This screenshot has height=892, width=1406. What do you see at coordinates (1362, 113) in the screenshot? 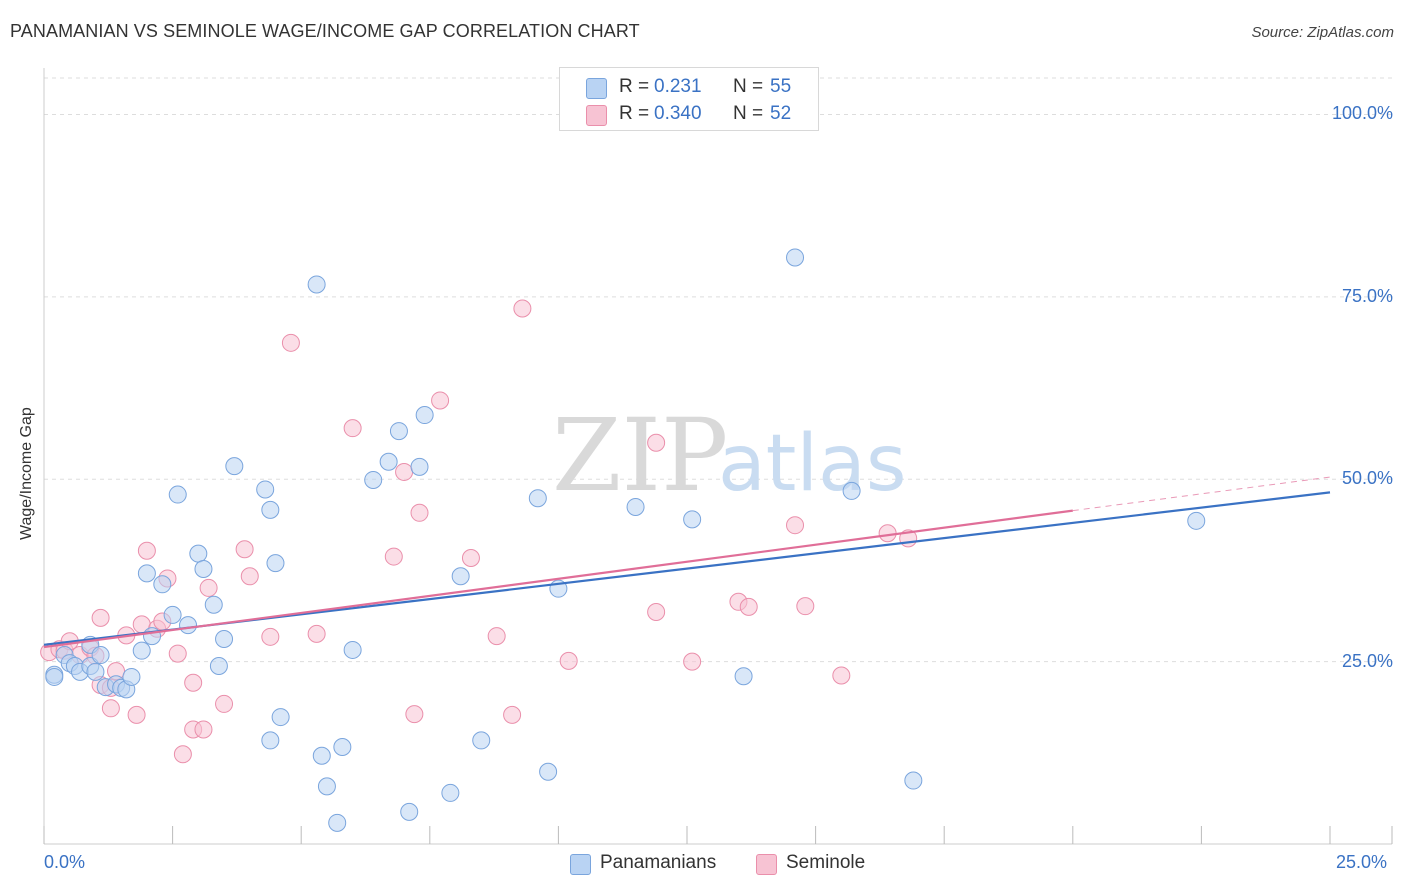
I see `y-tick-label: 100.0%` at bounding box center [1362, 113].